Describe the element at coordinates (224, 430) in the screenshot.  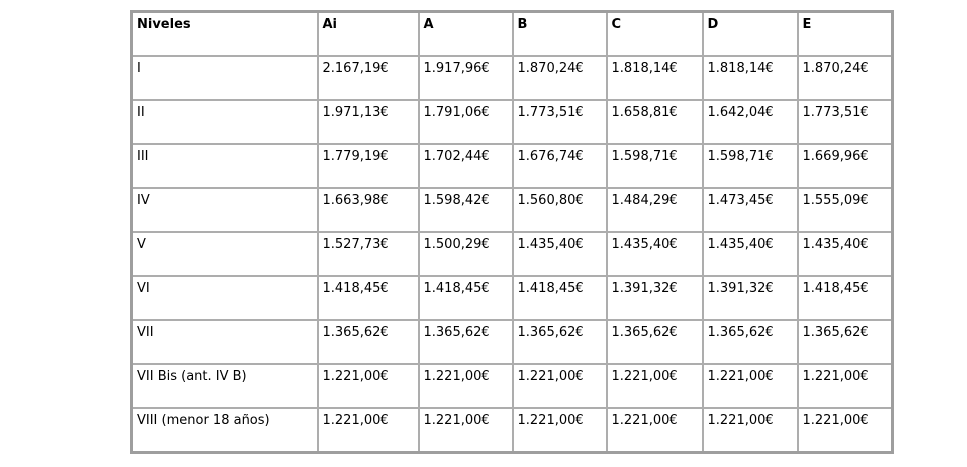
I see `nivel-cell: VIII (menor 18 años)` at that location.